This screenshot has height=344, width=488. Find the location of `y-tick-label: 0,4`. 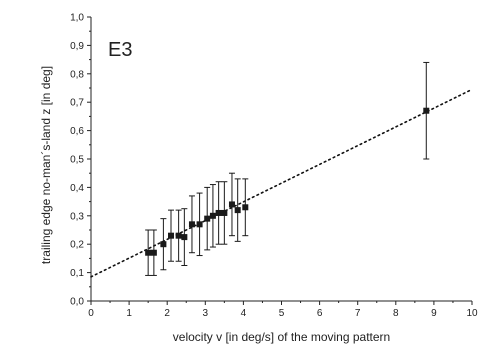

y-tick-label: 0,4 is located at coordinates (77, 188).